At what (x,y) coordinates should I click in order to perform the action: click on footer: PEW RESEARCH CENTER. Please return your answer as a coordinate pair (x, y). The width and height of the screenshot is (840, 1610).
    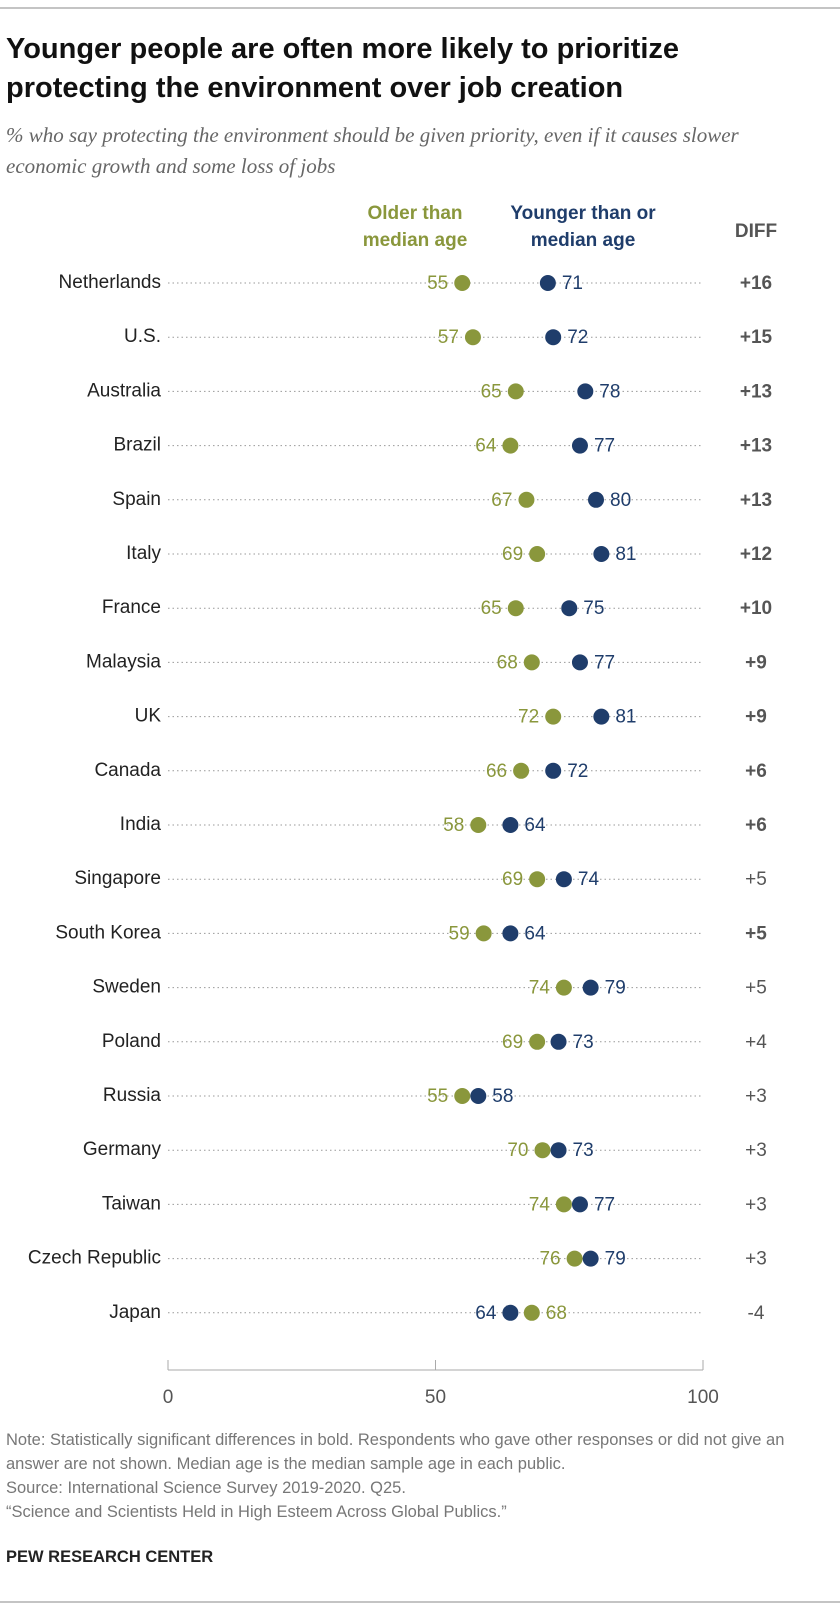
    Looking at the image, I should click on (110, 1557).